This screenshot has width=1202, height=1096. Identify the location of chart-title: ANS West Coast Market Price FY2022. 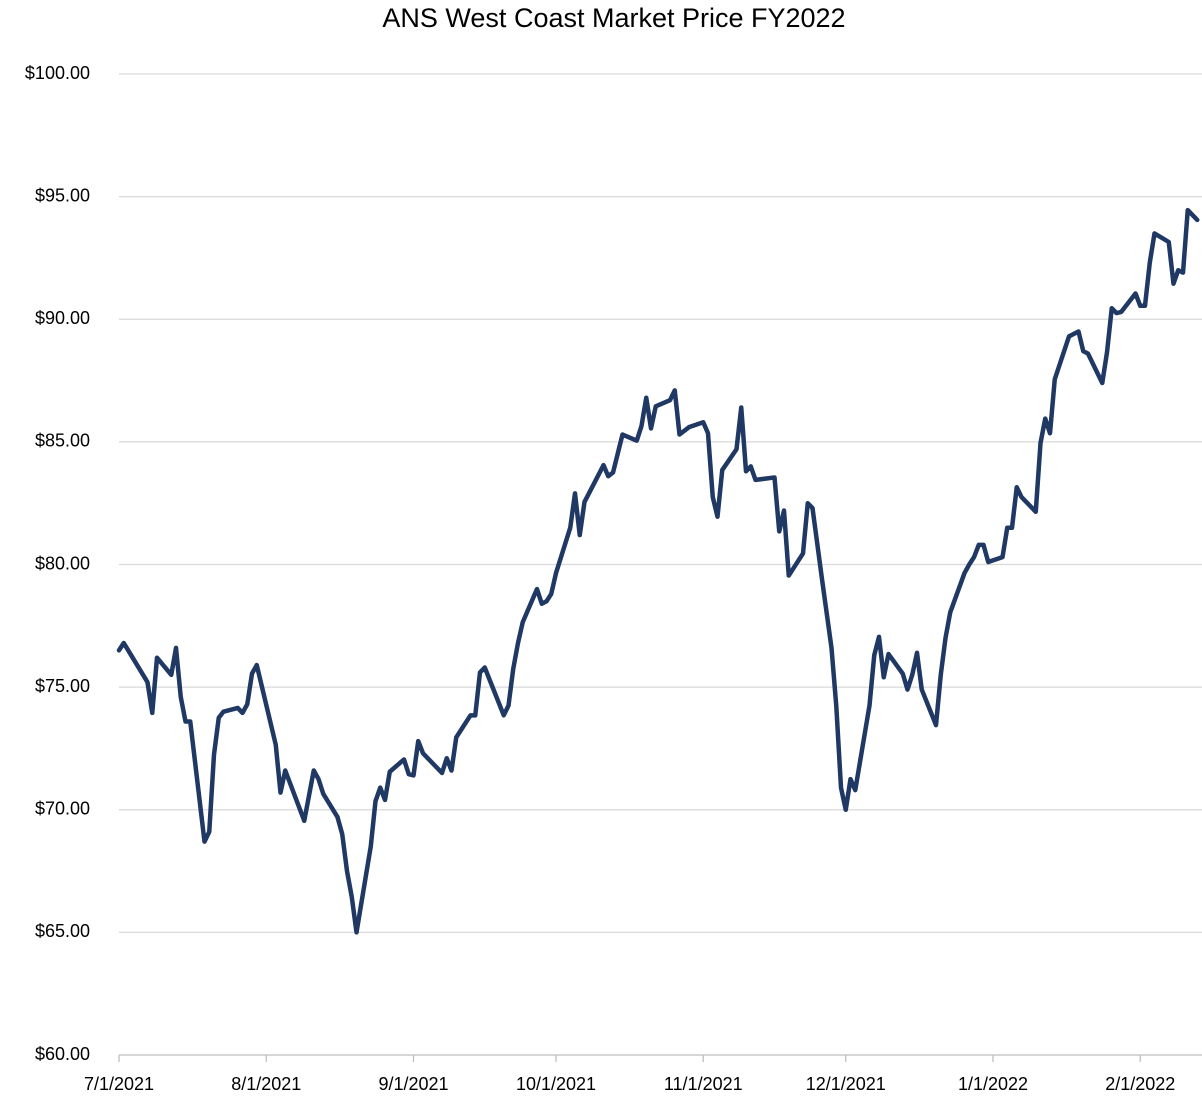
(613, 18).